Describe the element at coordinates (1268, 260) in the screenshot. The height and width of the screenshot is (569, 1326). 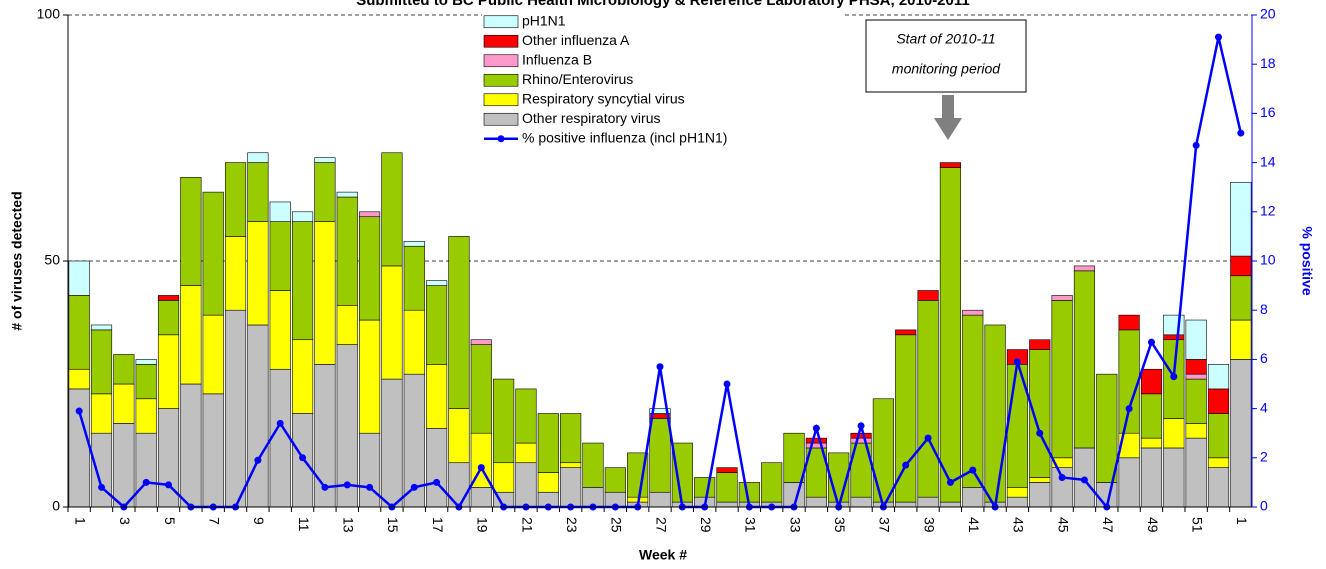
I see `y2-tick-label: 10` at that location.